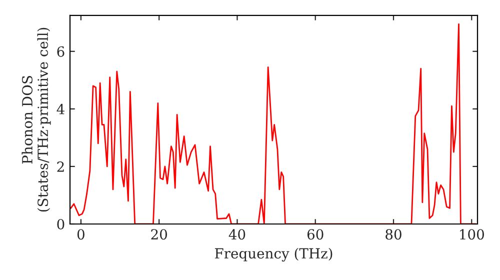 Image resolution: width=500 pixels, height=280 pixels. What do you see at coordinates (60, 51) in the screenshot?
I see `y-tick-label: 6` at bounding box center [60, 51].